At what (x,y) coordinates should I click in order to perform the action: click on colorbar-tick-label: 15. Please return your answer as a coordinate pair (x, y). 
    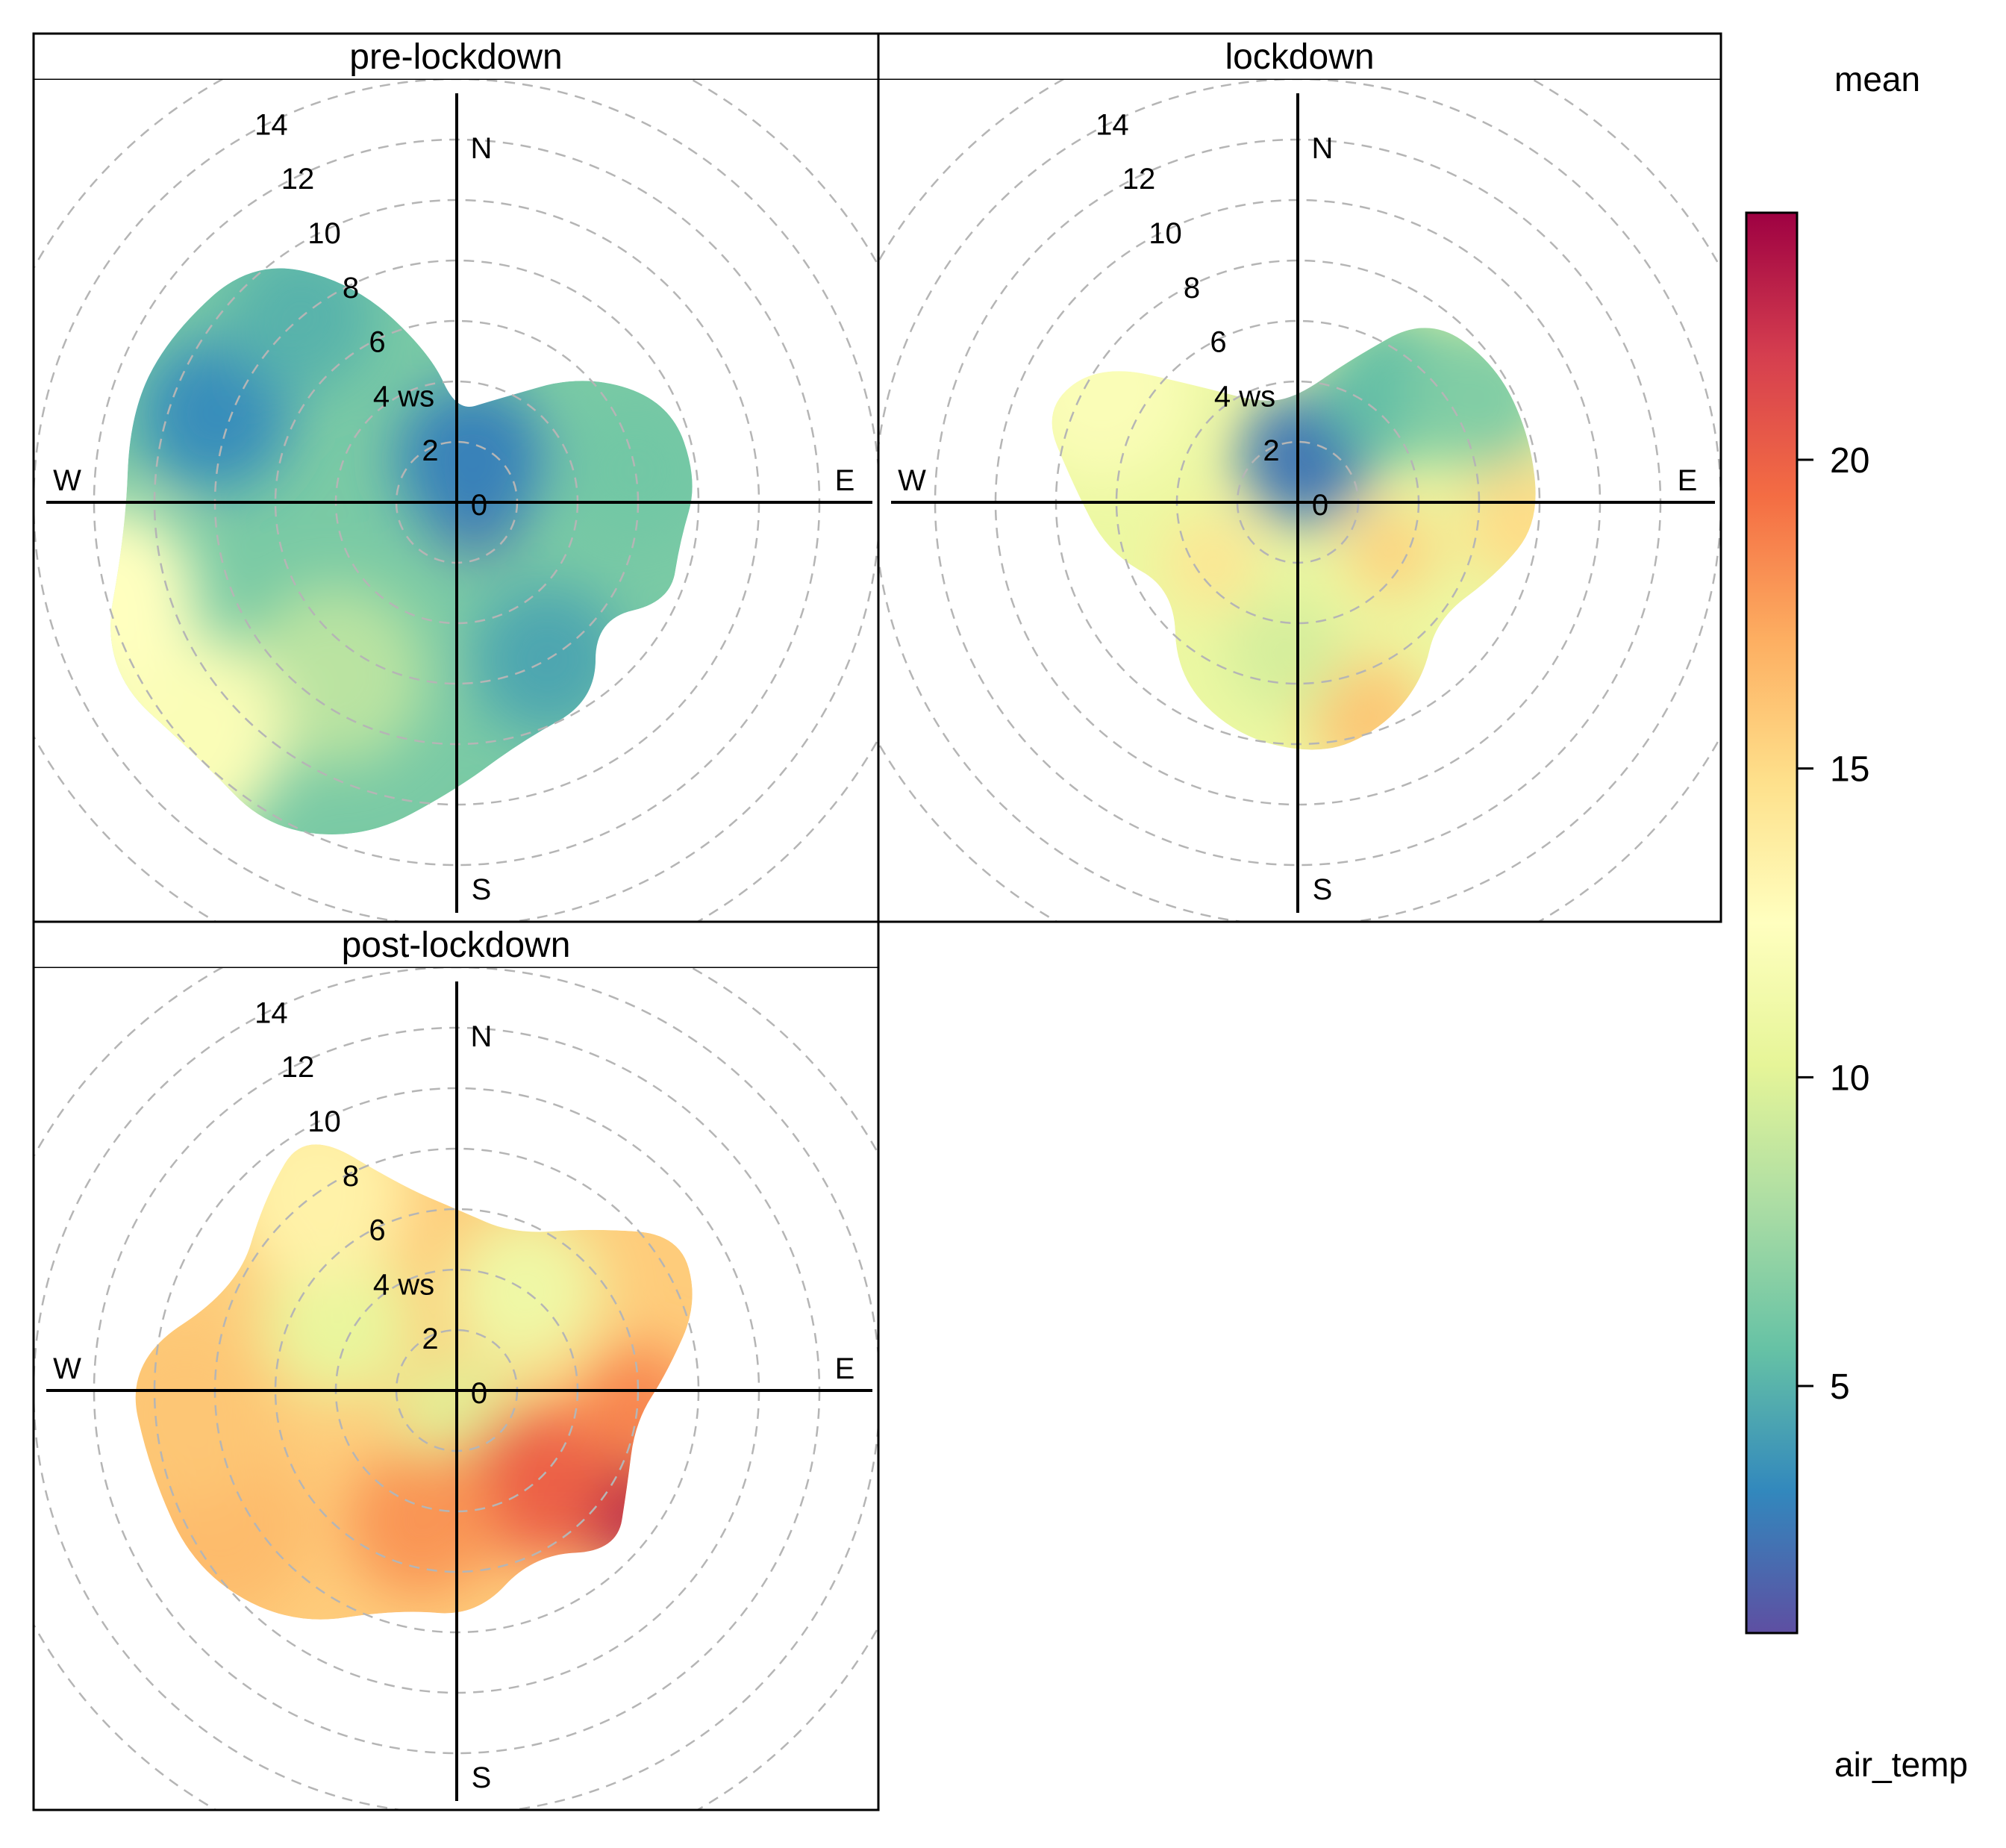
    Looking at the image, I should click on (1849, 770).